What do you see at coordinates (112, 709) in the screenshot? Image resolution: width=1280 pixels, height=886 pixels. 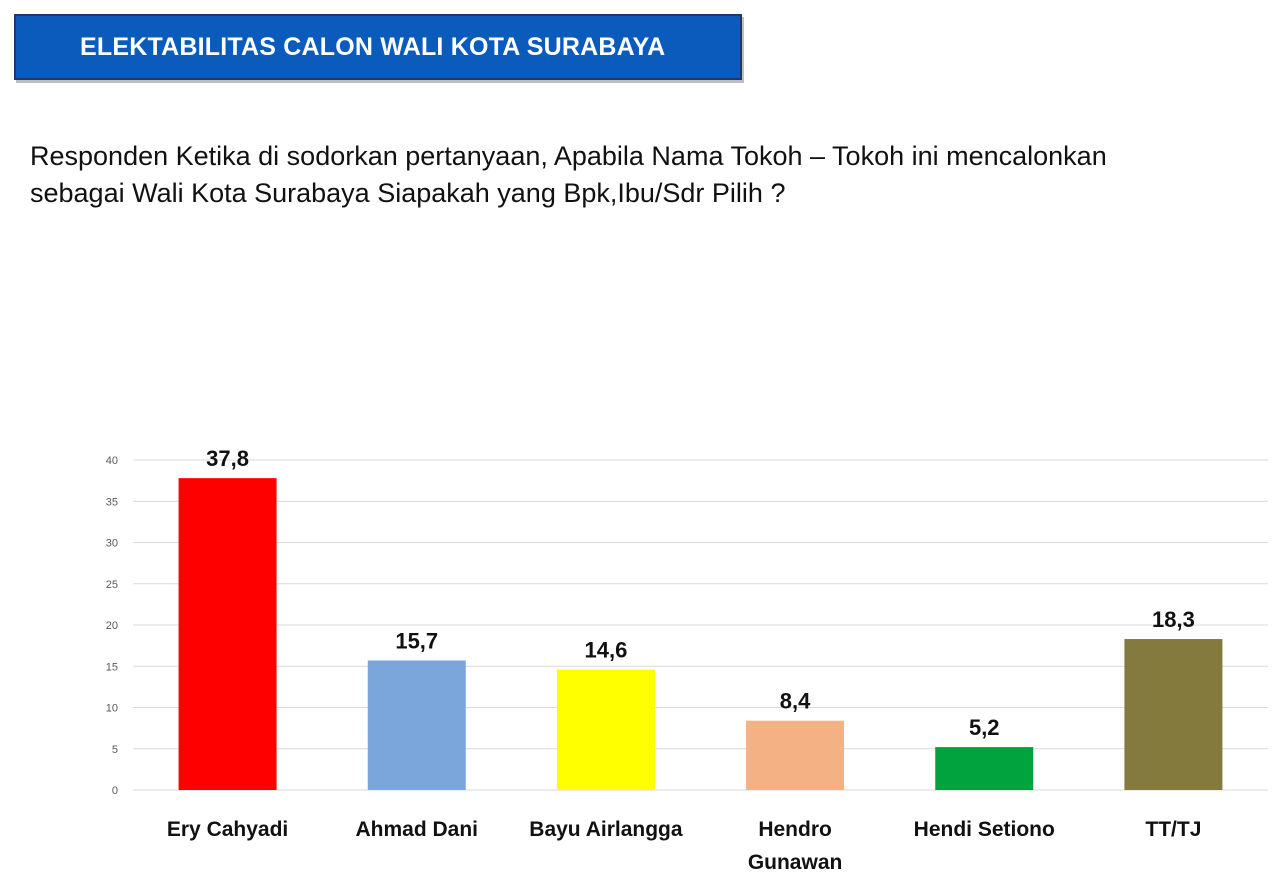 I see `y-tick-label: 10` at bounding box center [112, 709].